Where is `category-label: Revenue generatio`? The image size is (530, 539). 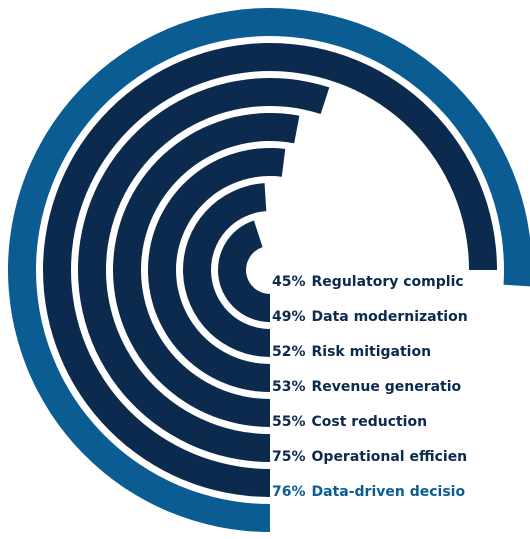
category-label: Revenue generatio is located at coordinates (387, 387).